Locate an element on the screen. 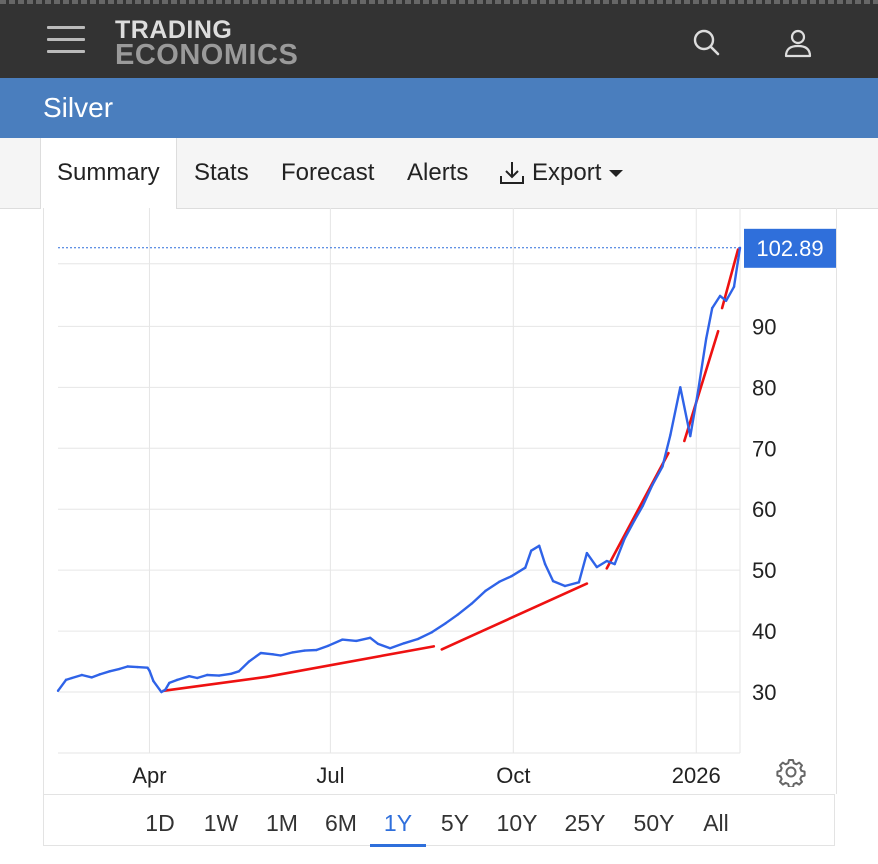 Image resolution: width=878 pixels, height=864 pixels. y-tick-label: 80 is located at coordinates (764, 387).